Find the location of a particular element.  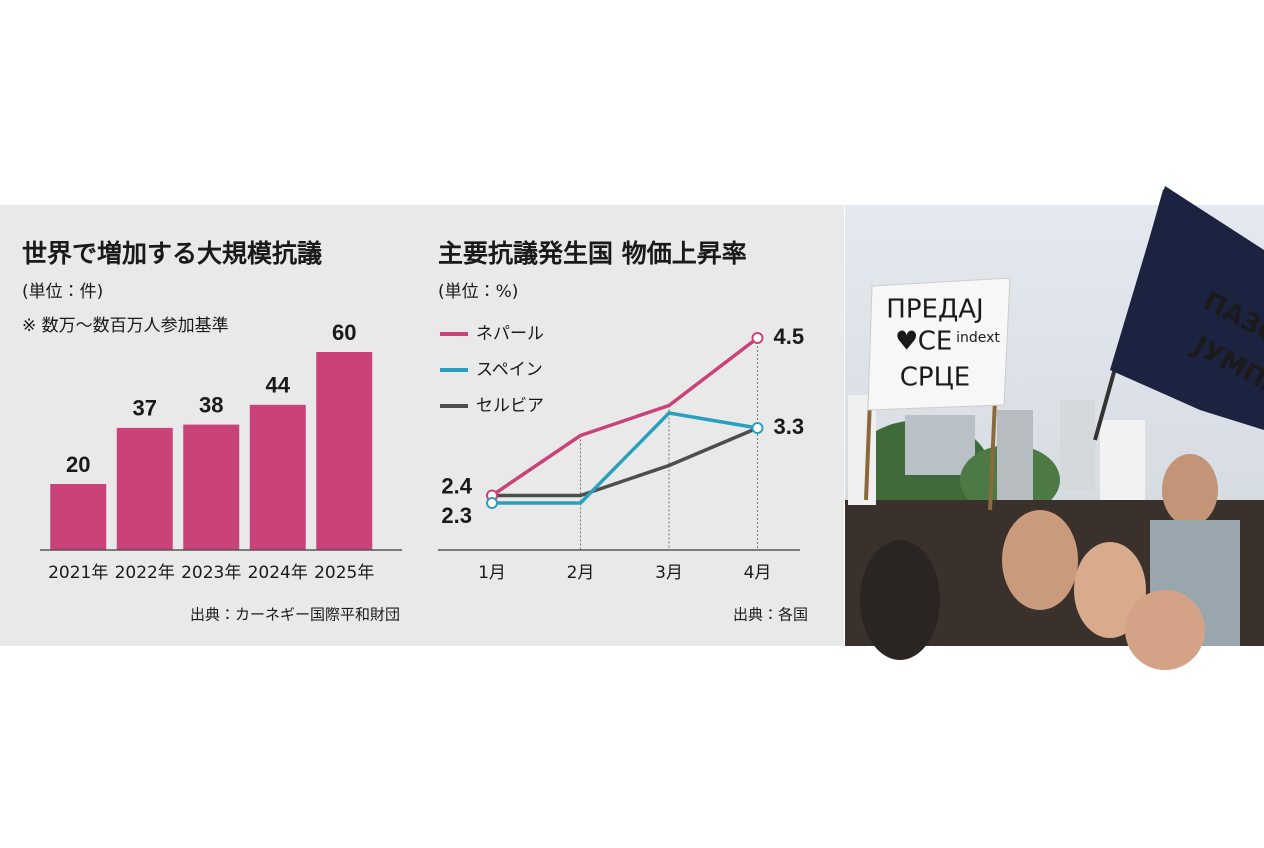

legend-label: セルビア is located at coordinates (510, 406).